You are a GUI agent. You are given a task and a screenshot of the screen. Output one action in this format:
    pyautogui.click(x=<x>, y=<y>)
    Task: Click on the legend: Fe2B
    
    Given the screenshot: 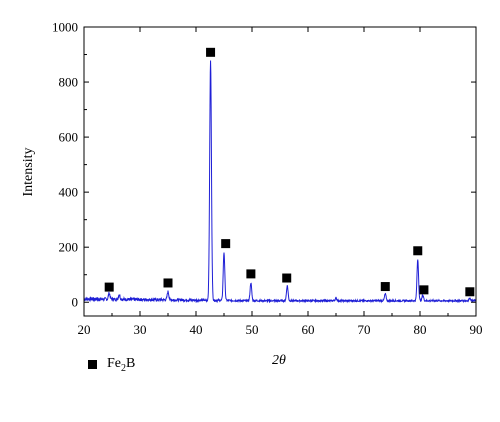 What is the action you would take?
    pyautogui.click(x=111, y=365)
    